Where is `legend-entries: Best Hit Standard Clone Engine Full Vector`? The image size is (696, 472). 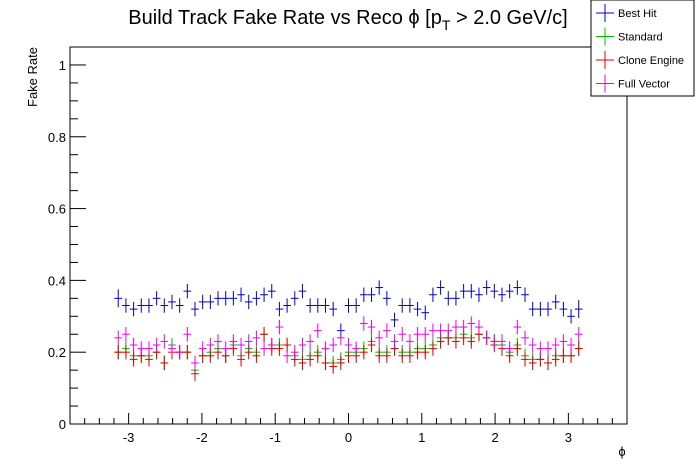
legend-entries: Best Hit Standard Clone Engine Full Vector is located at coordinates (640, 48).